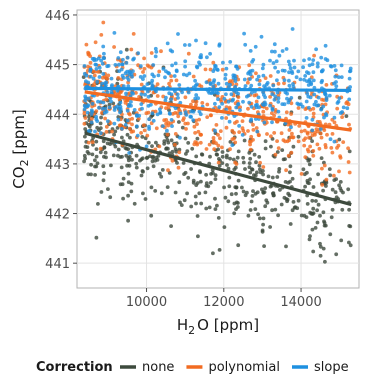 The width and height of the screenshot is (367, 378). Describe the element at coordinates (223, 302) in the screenshot. I see `x-tick-label: 12000` at that location.